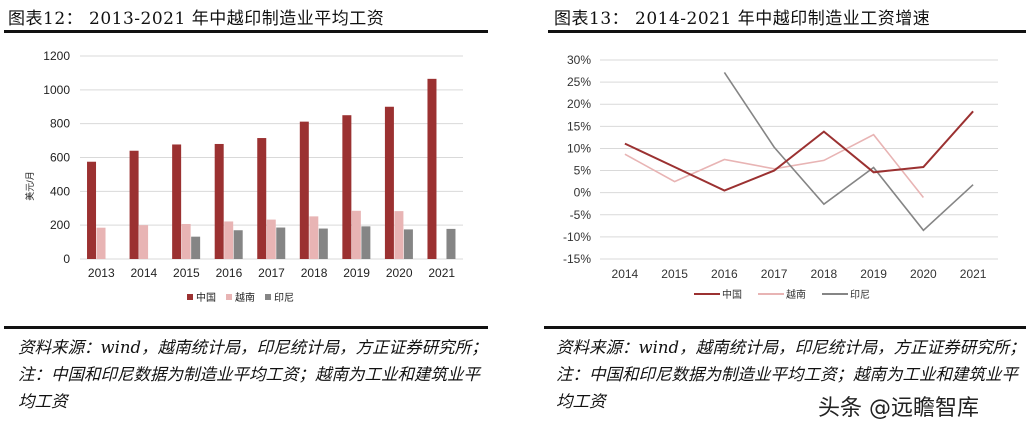 The height and width of the screenshot is (426, 1028). I want to click on y-tick-label: -10%, so click(577, 237).